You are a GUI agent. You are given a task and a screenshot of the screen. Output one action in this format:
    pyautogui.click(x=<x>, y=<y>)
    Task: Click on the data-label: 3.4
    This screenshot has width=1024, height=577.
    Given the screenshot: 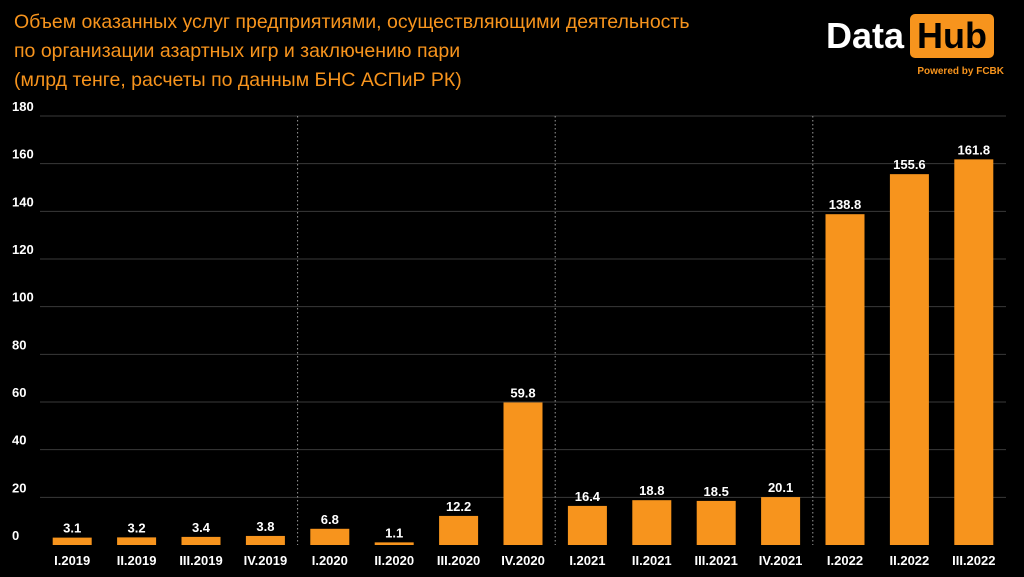 What is the action you would take?
    pyautogui.click(x=201, y=527)
    